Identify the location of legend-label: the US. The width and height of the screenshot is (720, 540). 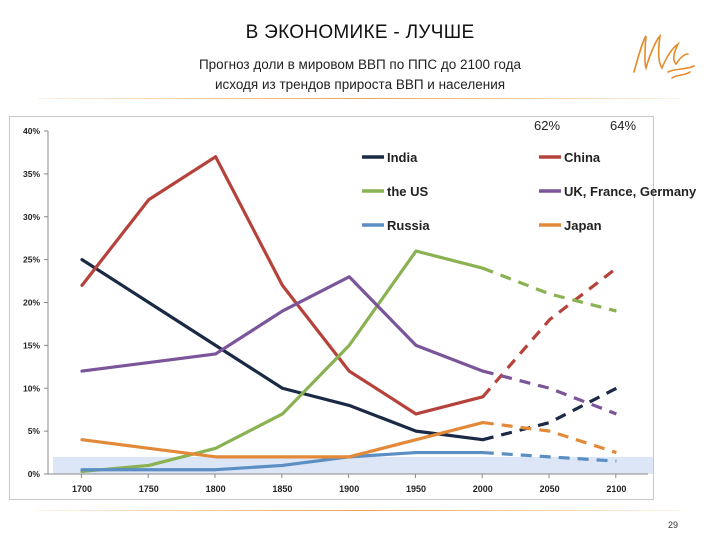
(408, 191).